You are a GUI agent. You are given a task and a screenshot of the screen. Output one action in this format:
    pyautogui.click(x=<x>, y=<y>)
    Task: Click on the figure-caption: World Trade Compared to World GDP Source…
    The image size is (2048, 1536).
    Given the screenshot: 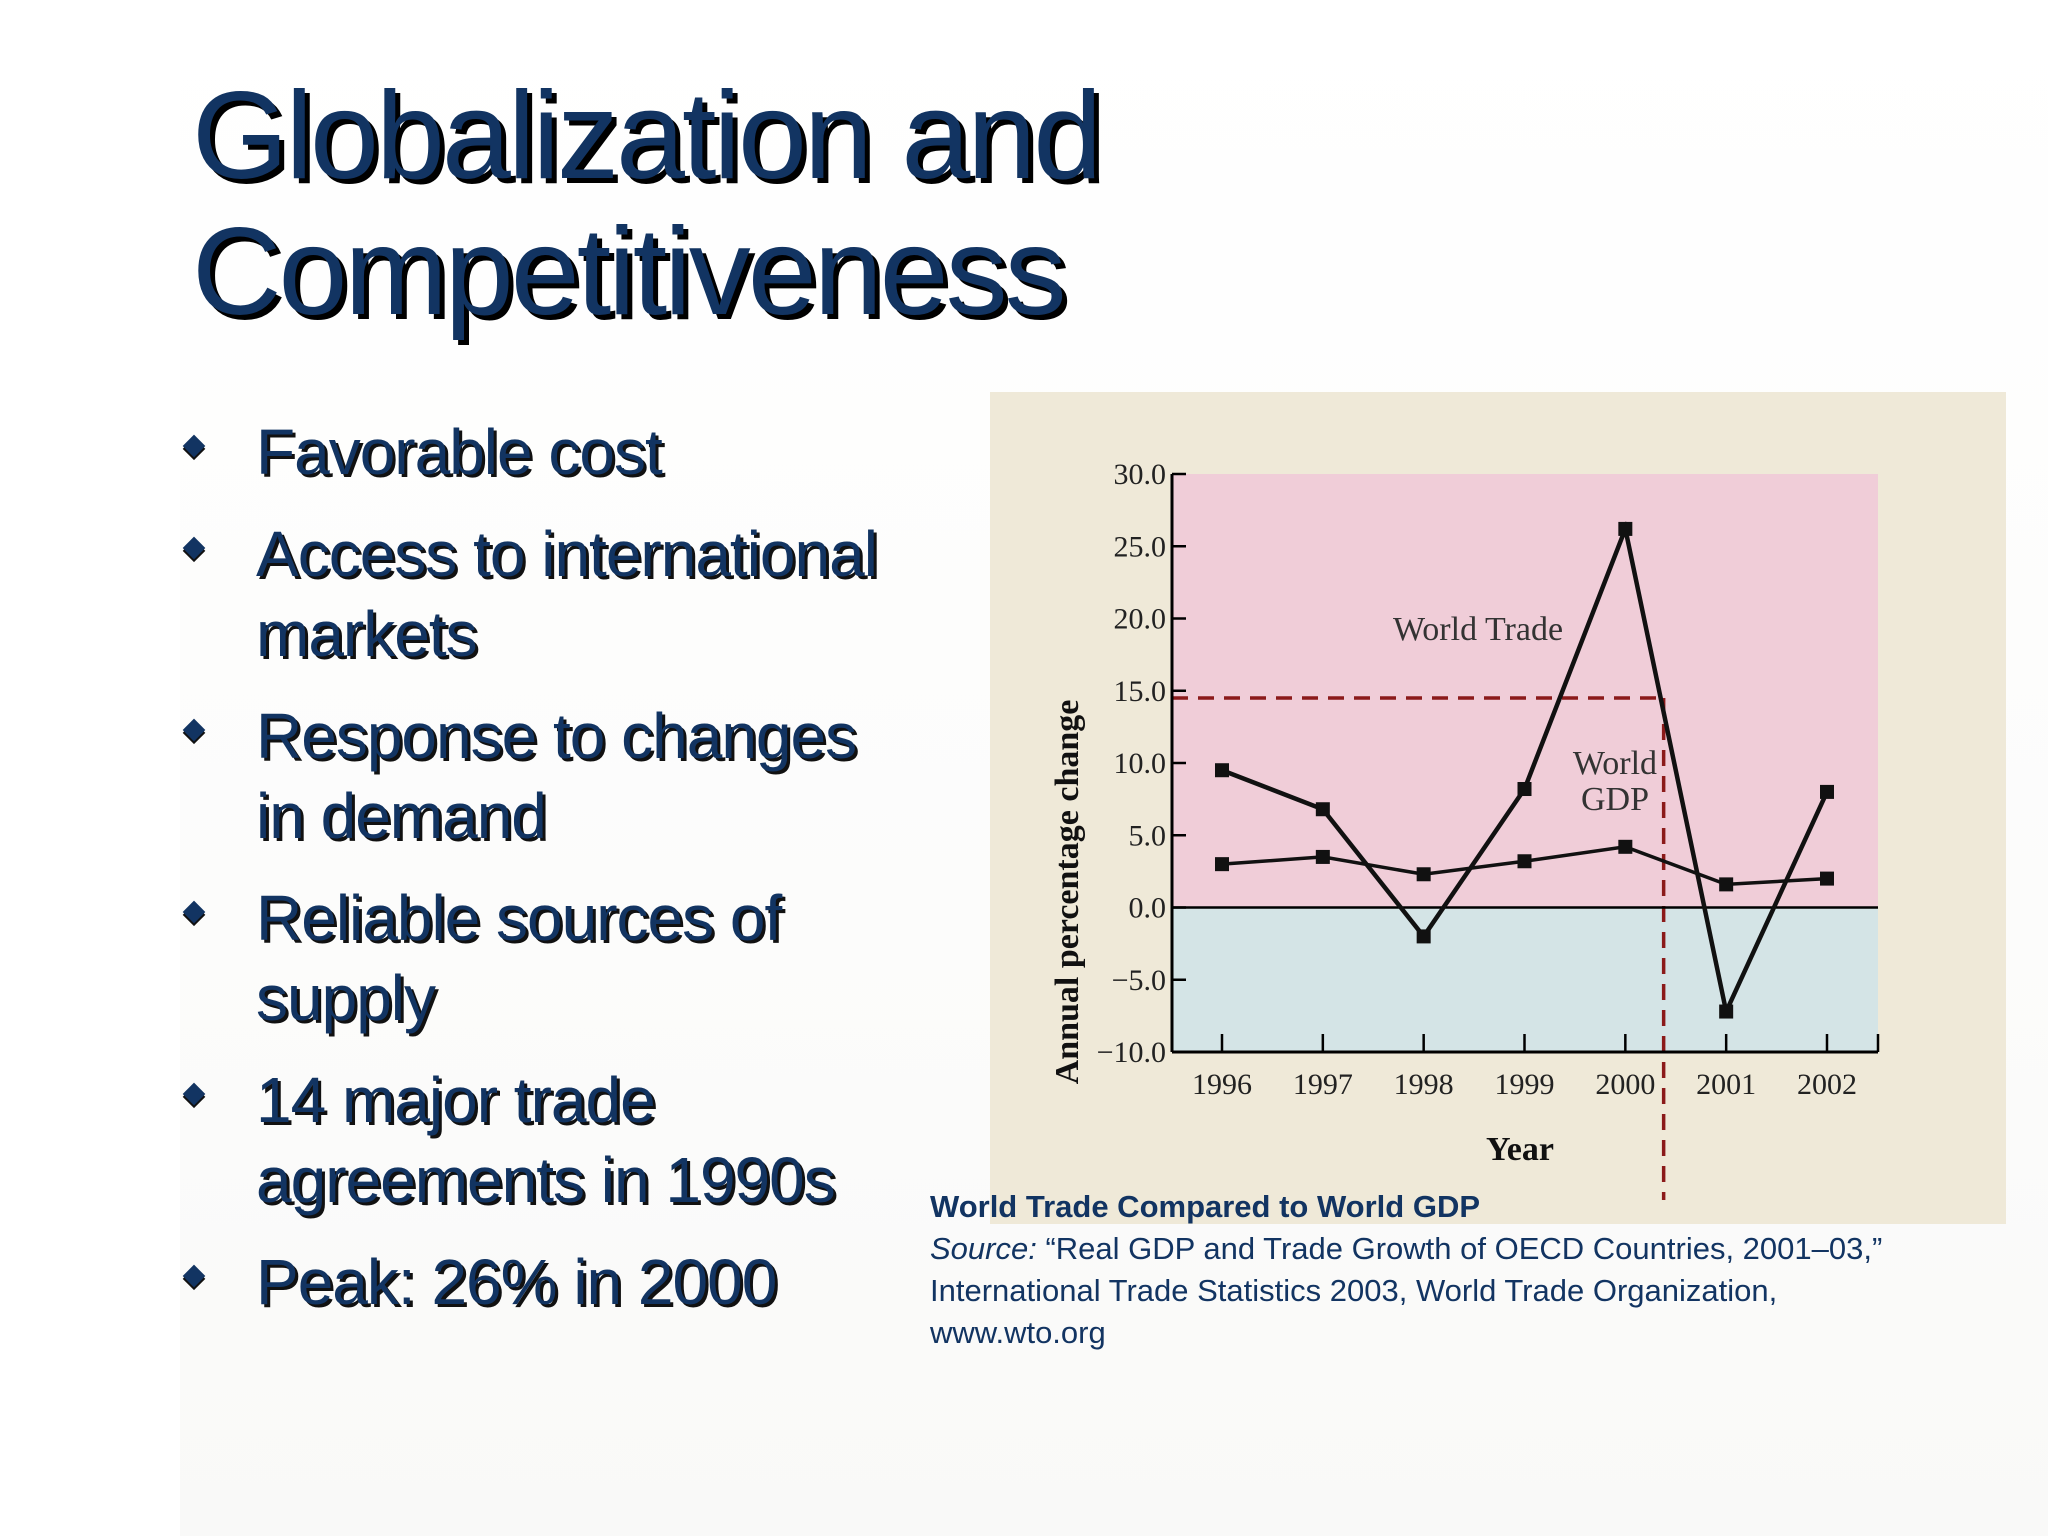 What is the action you would take?
    pyautogui.click(x=1440, y=1270)
    